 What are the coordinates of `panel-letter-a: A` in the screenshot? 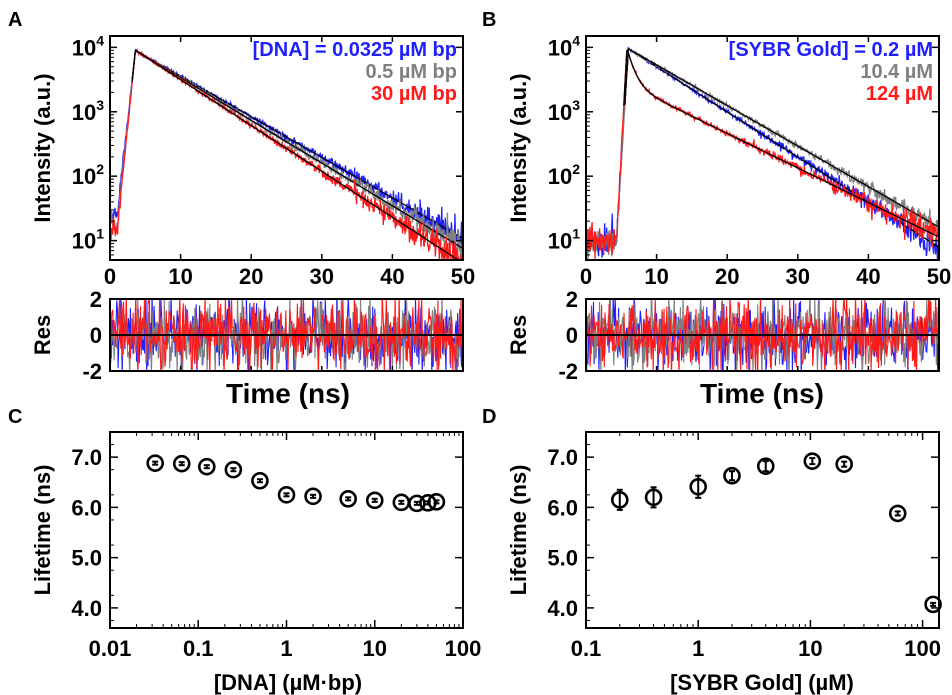 It's located at (15, 20).